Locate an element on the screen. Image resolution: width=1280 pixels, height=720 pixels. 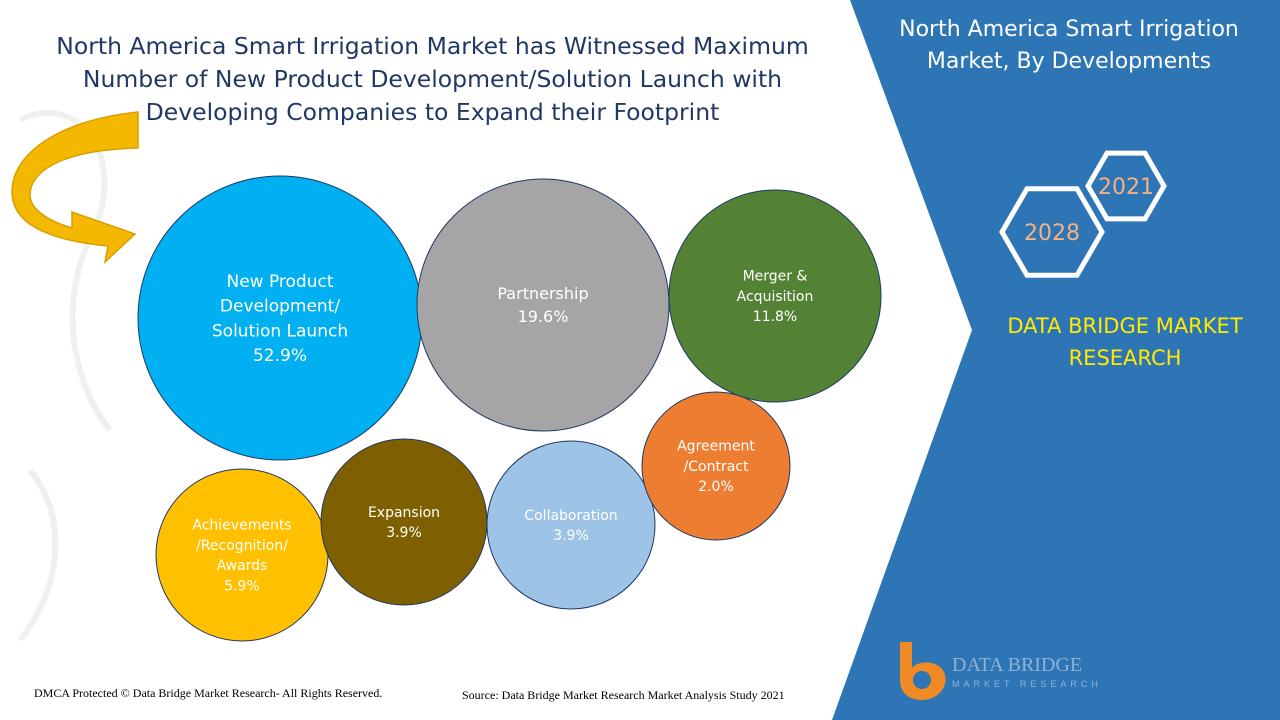
bubble-category-label: Merger & is located at coordinates (775, 277).